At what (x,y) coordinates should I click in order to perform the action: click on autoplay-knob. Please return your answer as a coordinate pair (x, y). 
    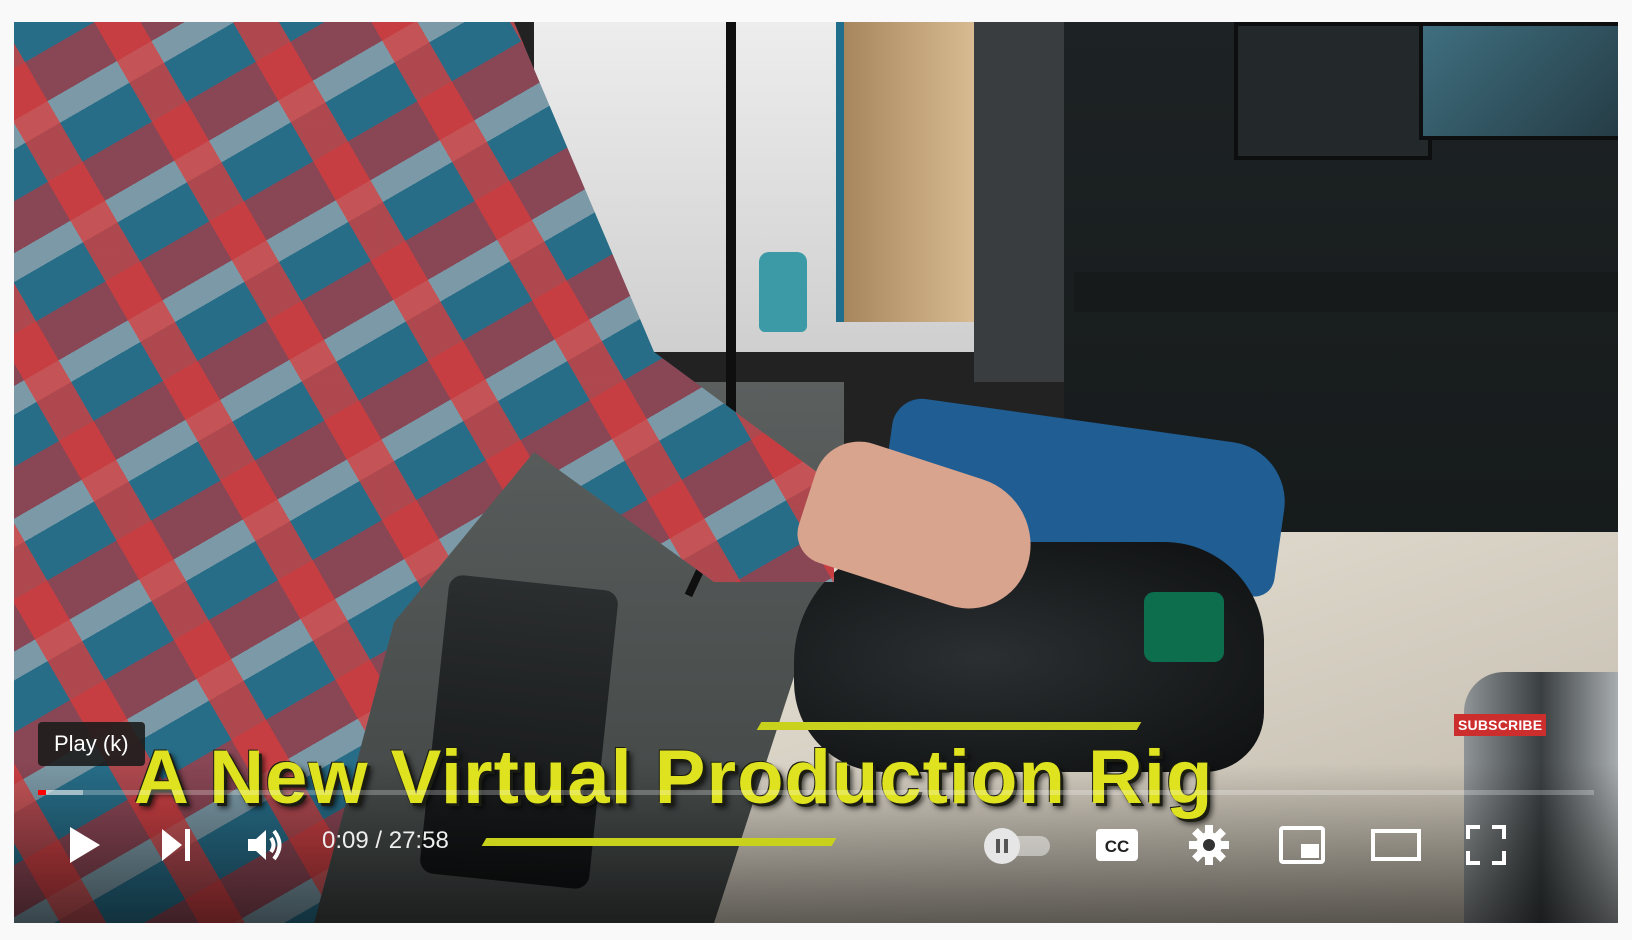
    Looking at the image, I should click on (1002, 846).